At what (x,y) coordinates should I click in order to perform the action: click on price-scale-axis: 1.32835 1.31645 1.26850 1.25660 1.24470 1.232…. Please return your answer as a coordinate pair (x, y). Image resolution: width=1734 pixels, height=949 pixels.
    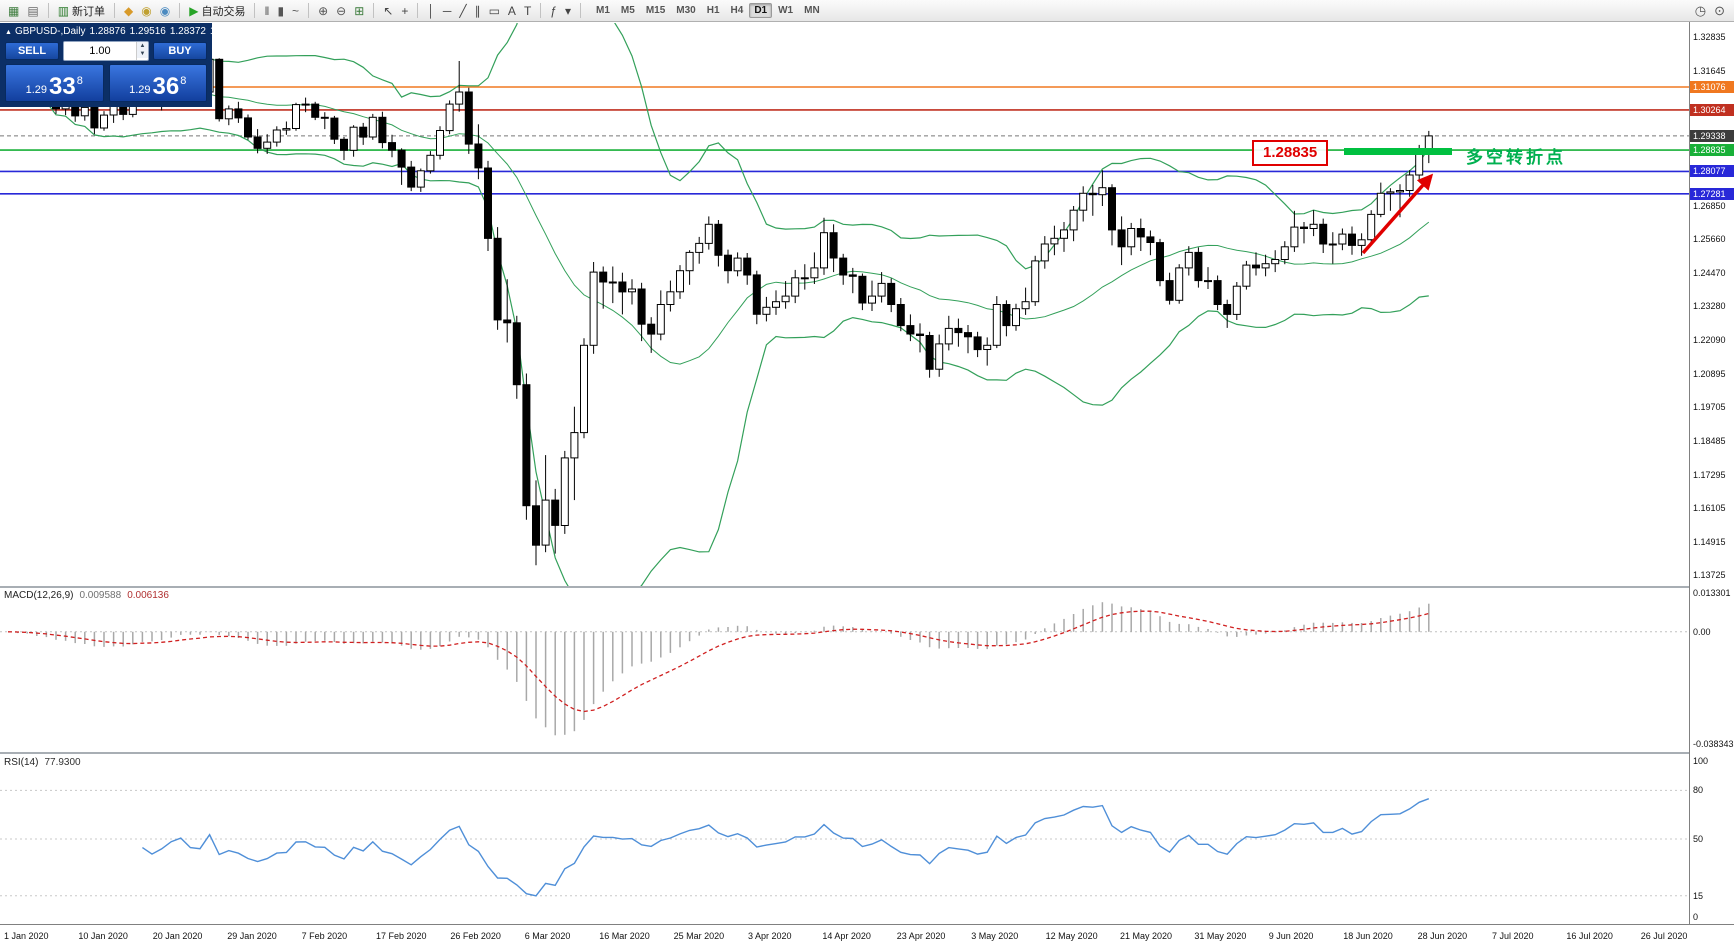
    Looking at the image, I should click on (1711, 473).